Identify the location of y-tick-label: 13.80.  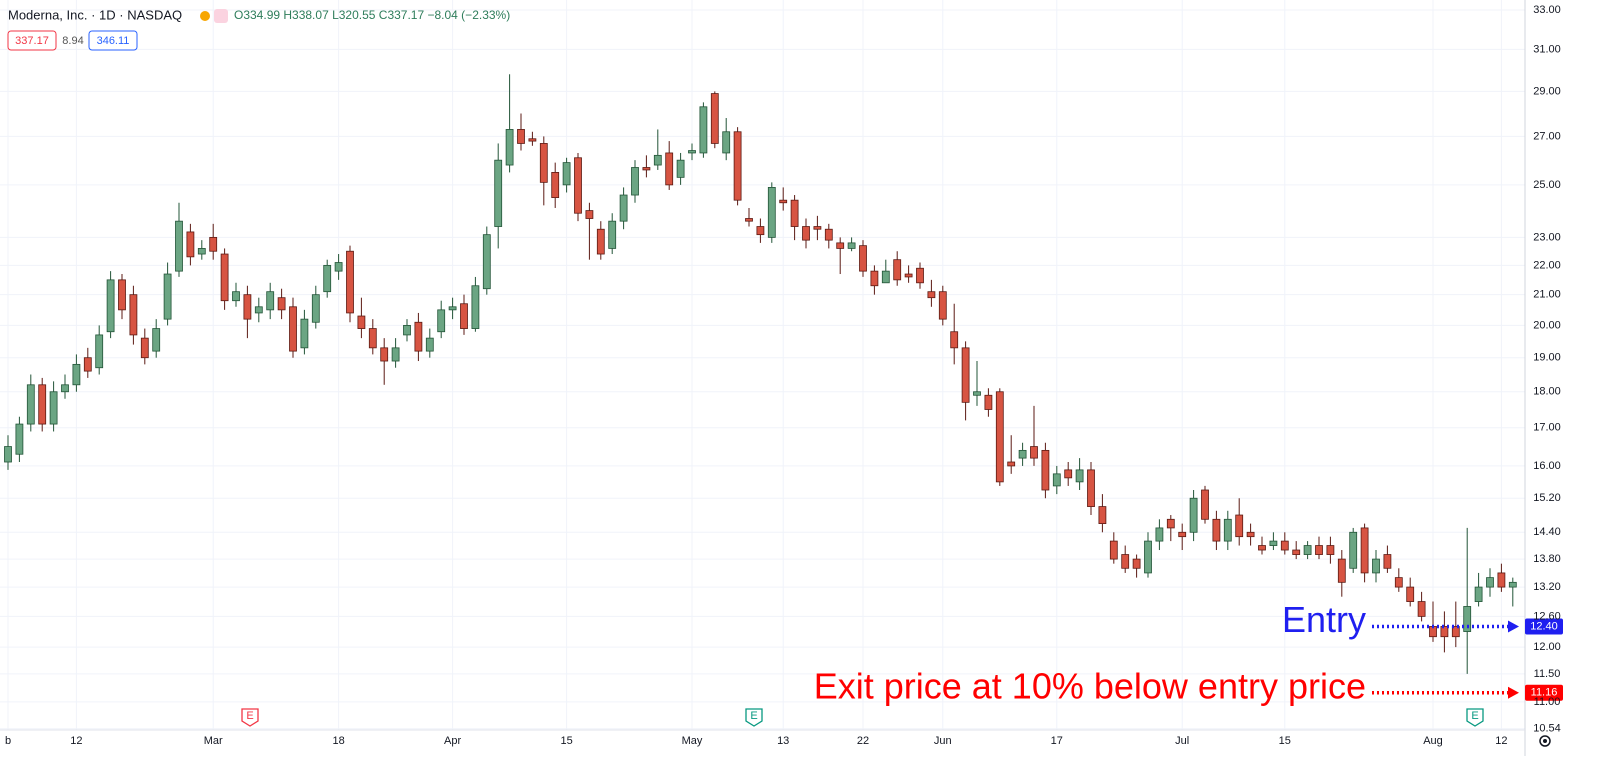
(1547, 559).